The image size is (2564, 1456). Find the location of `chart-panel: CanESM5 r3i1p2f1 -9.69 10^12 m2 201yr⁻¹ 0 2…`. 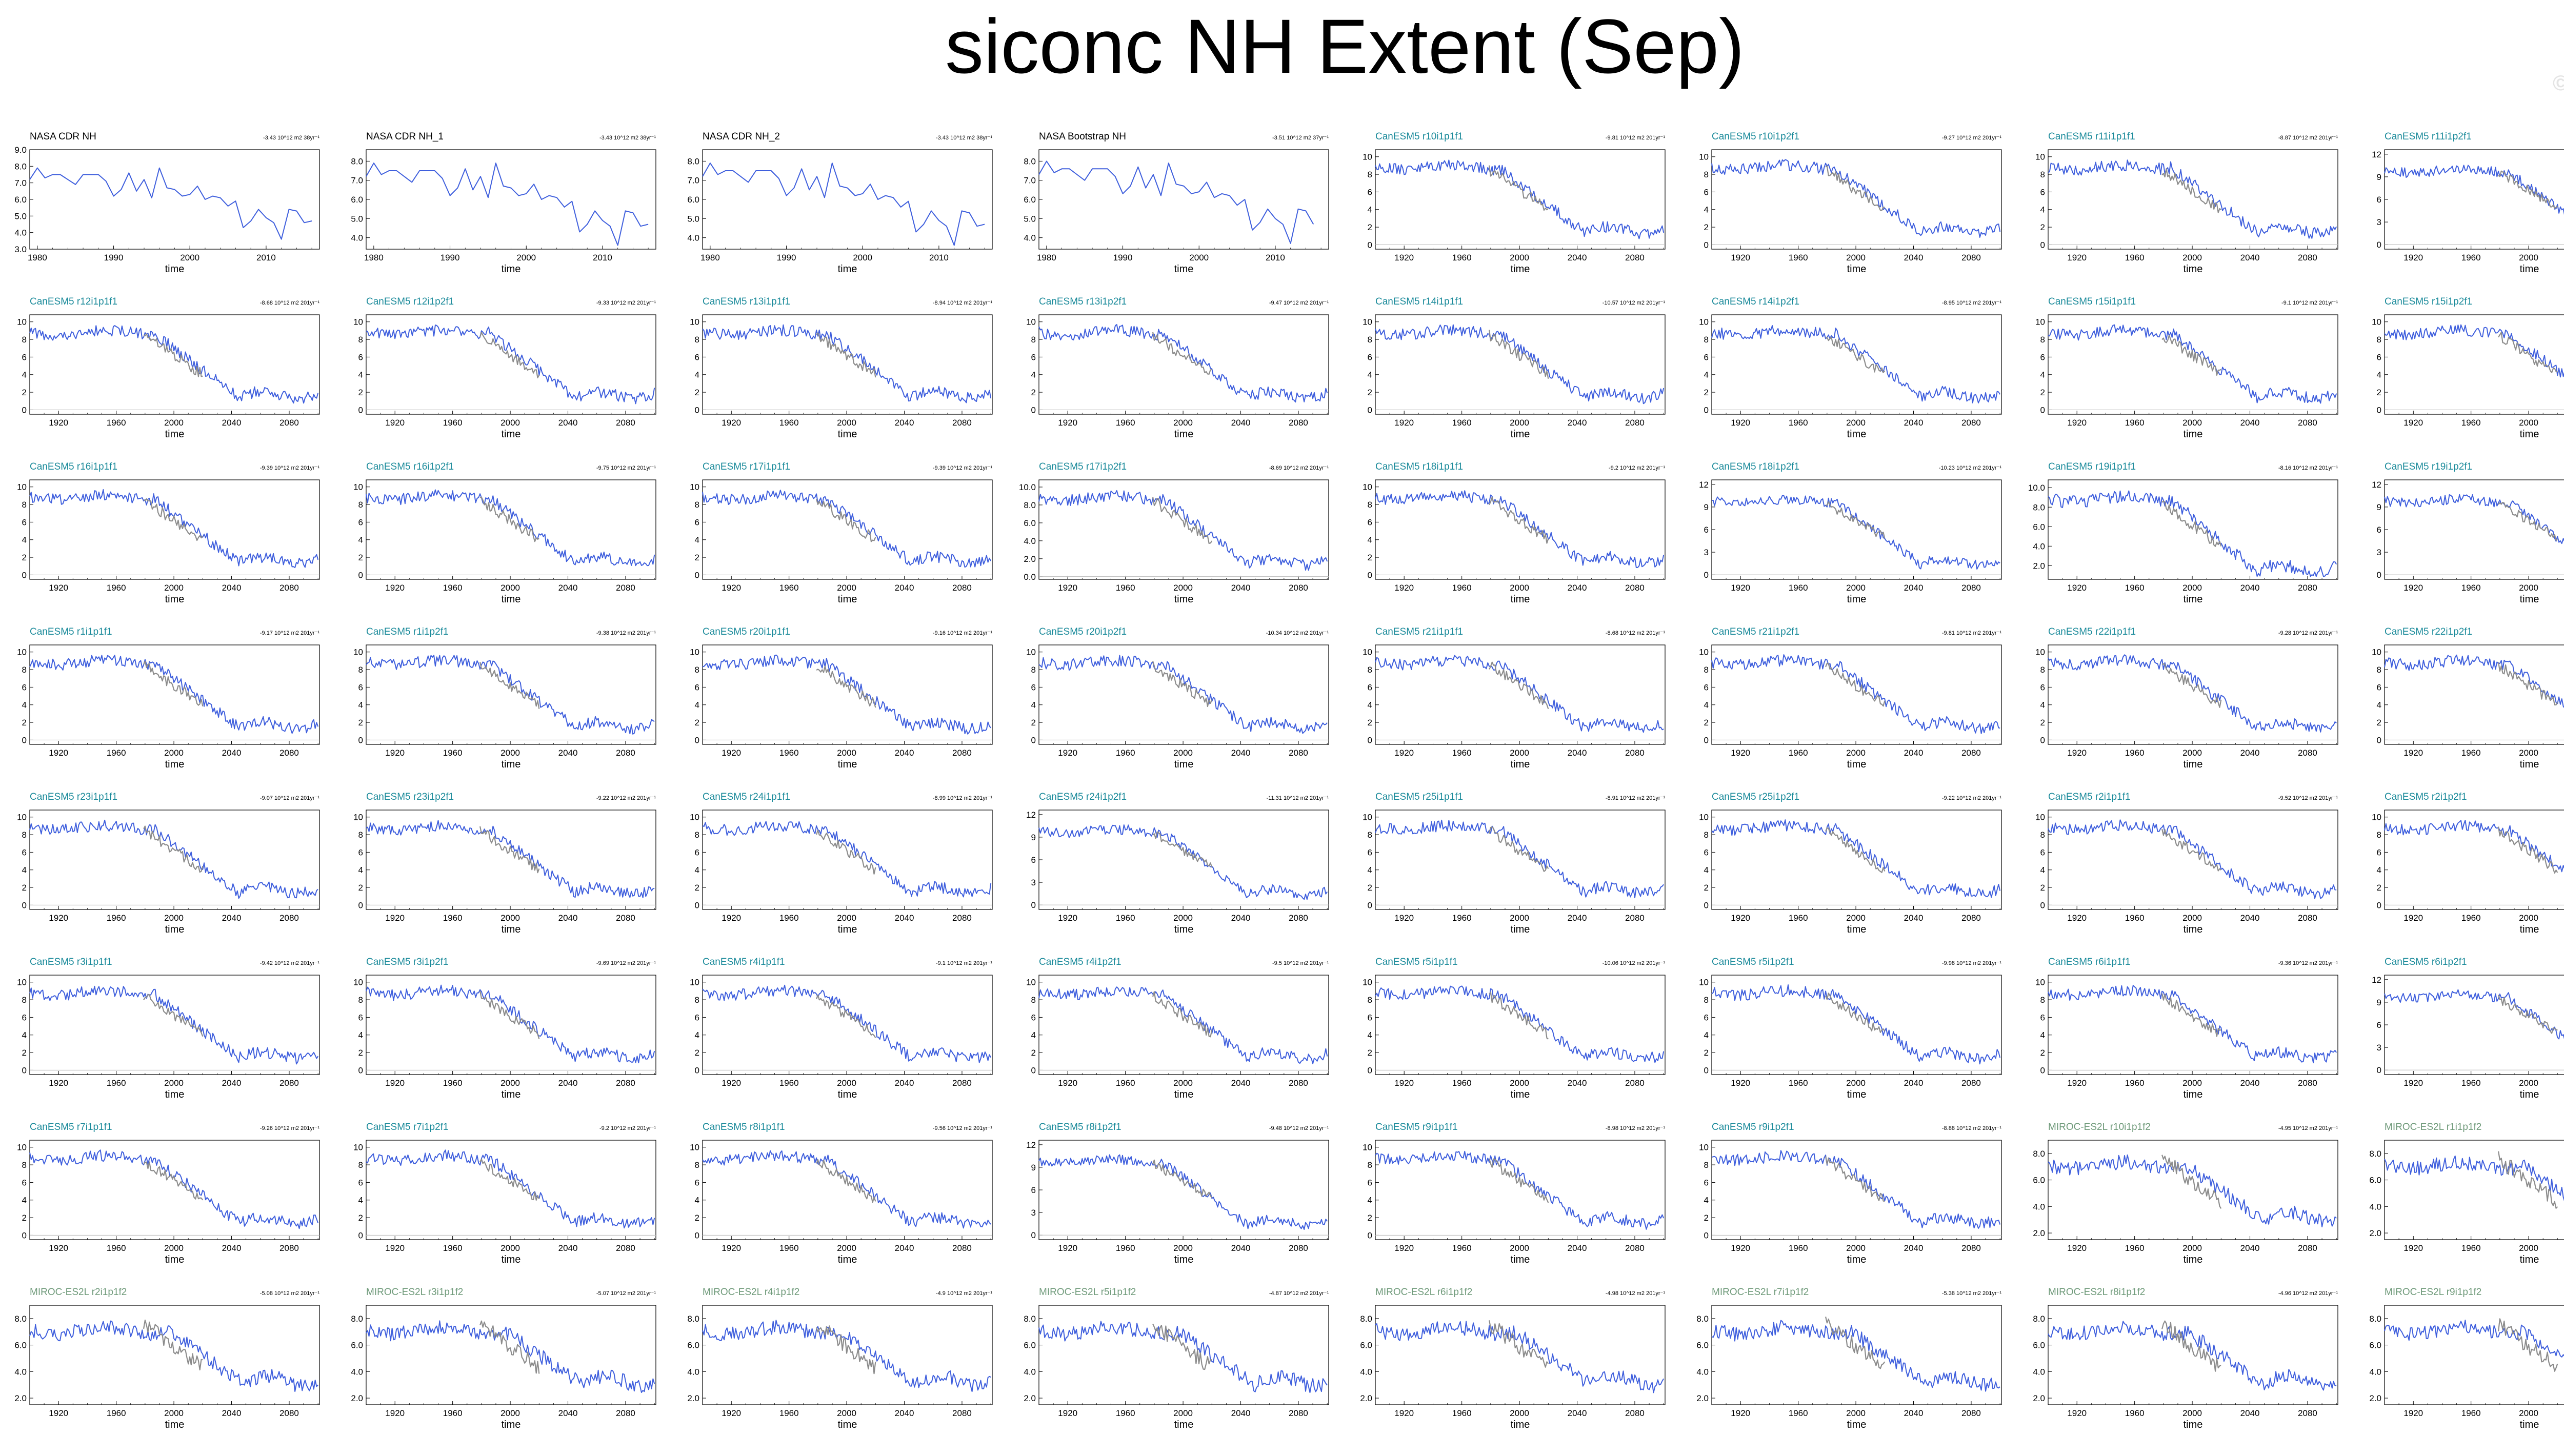

chart-panel: CanESM5 r3i1p2f1 -9.69 10^12 m2 201yr⁻¹ 0 2… is located at coordinates (504, 1031).